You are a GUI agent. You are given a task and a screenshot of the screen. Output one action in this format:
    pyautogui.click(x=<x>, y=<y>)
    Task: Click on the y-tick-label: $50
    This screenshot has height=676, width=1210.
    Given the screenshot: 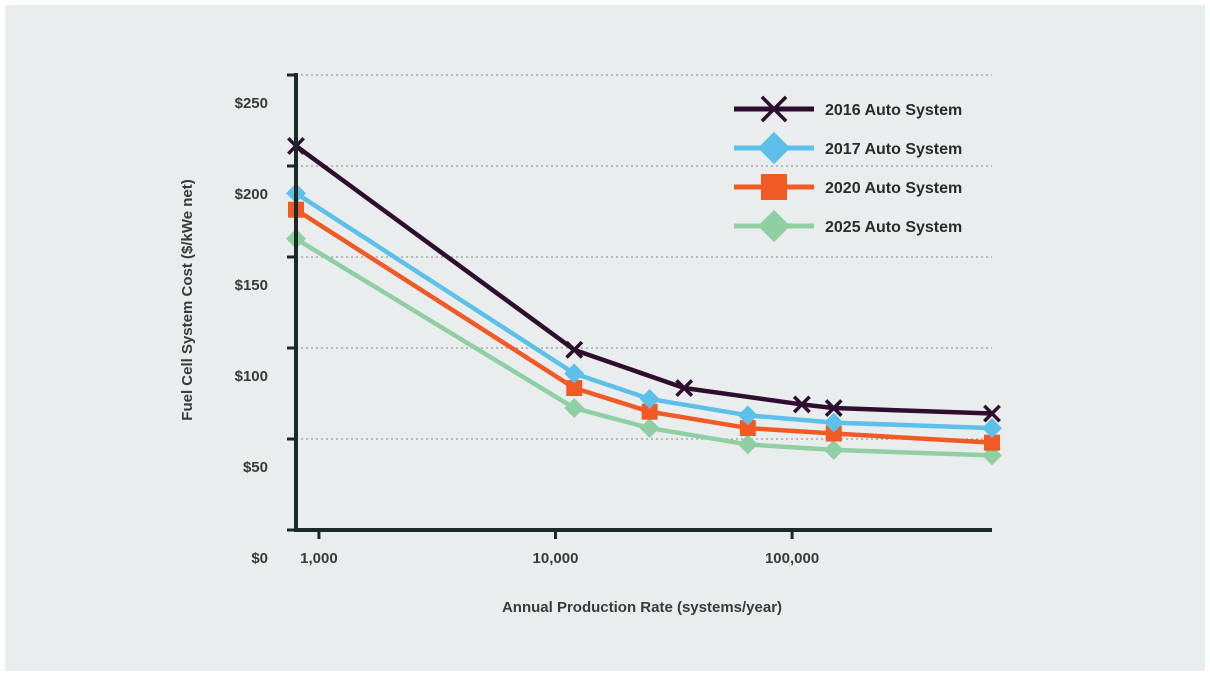 What is the action you would take?
    pyautogui.click(x=255, y=467)
    